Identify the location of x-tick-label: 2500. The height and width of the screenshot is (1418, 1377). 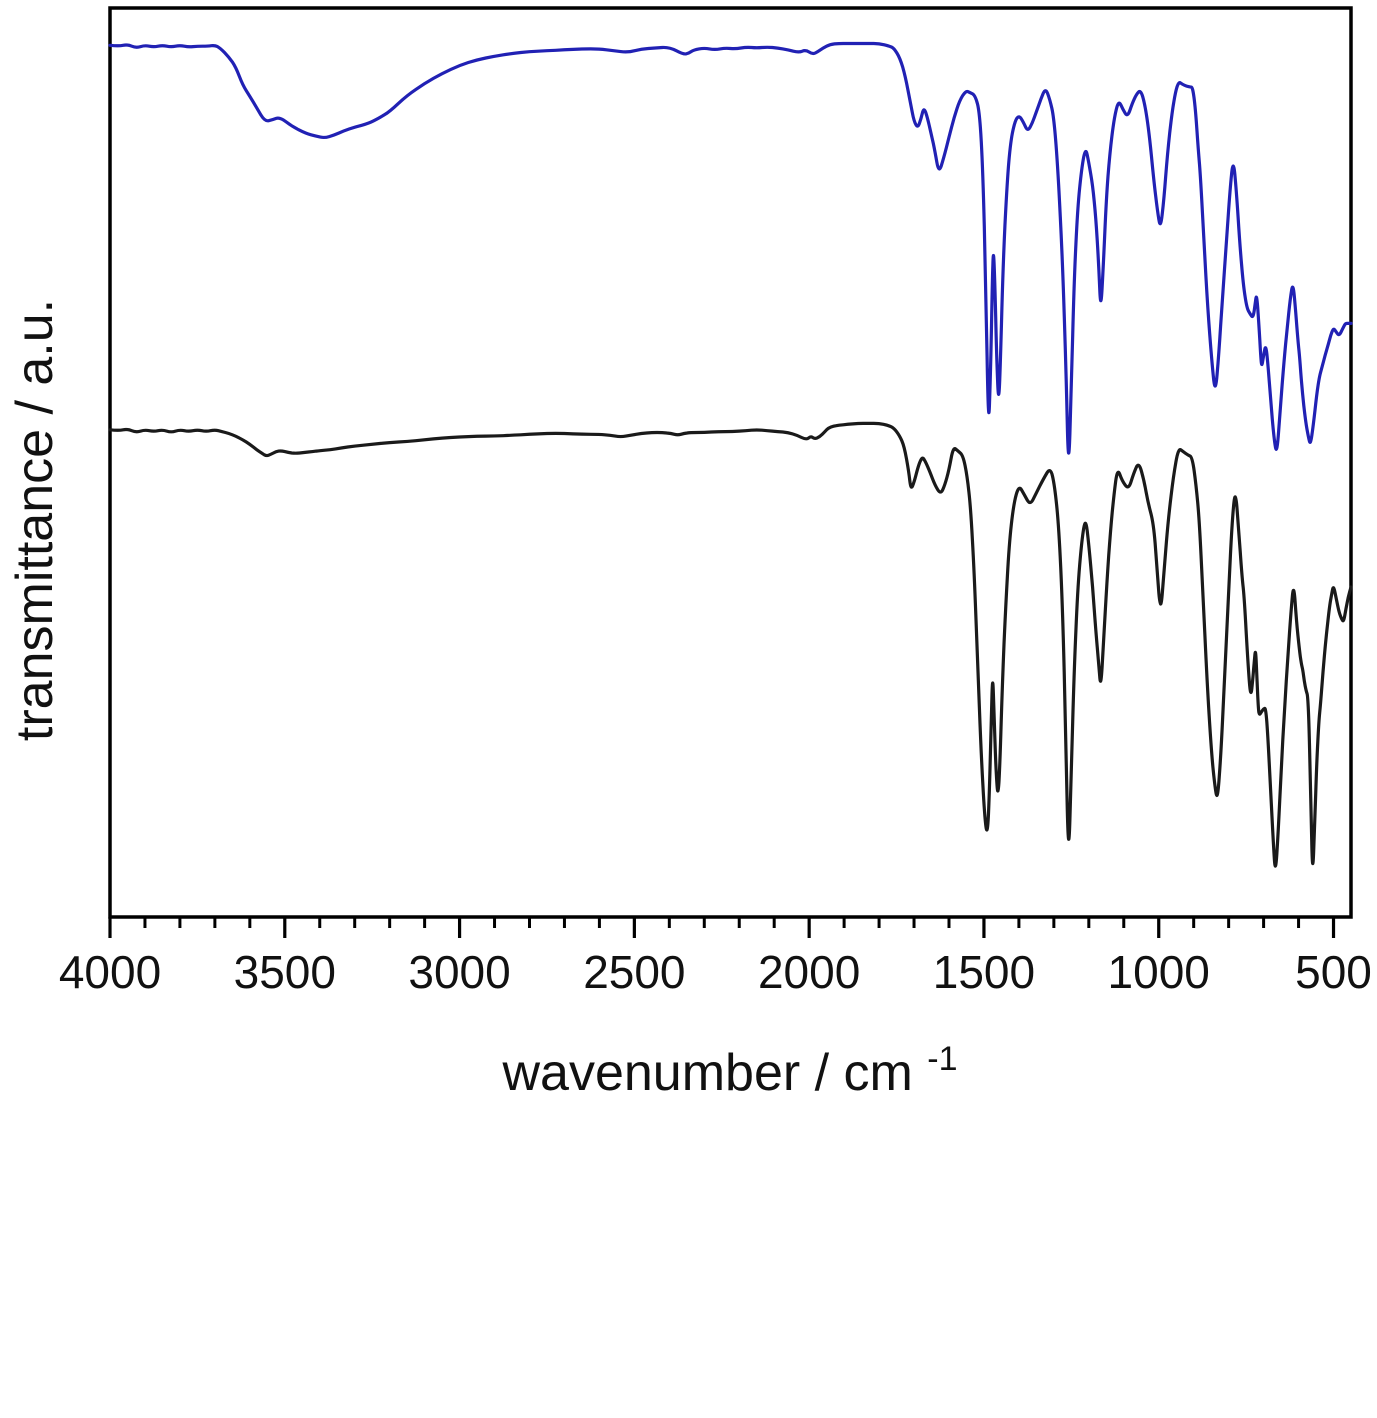
(634, 972).